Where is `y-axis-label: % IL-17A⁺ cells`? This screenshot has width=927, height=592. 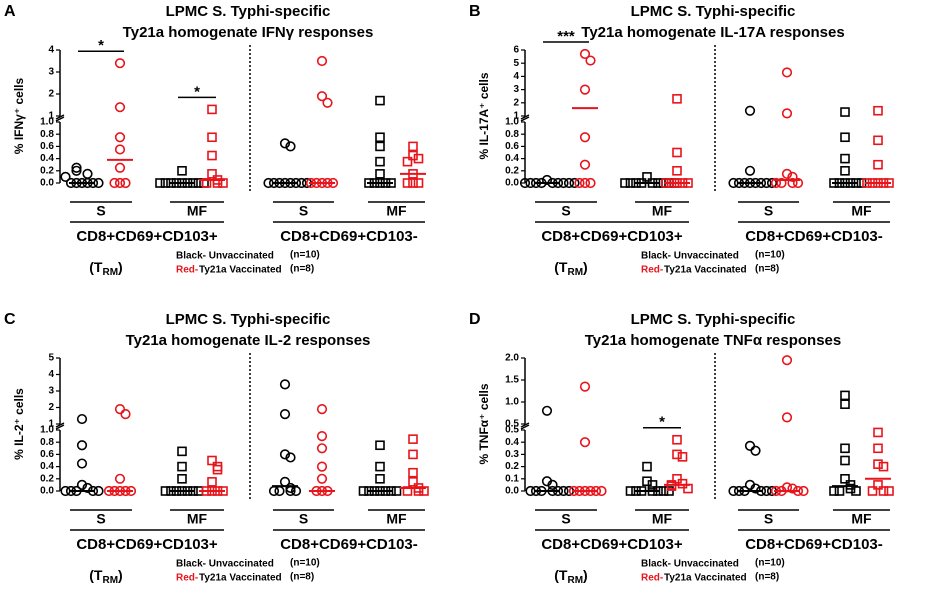
y-axis-label: % IL-17A⁺ cells is located at coordinates (484, 115).